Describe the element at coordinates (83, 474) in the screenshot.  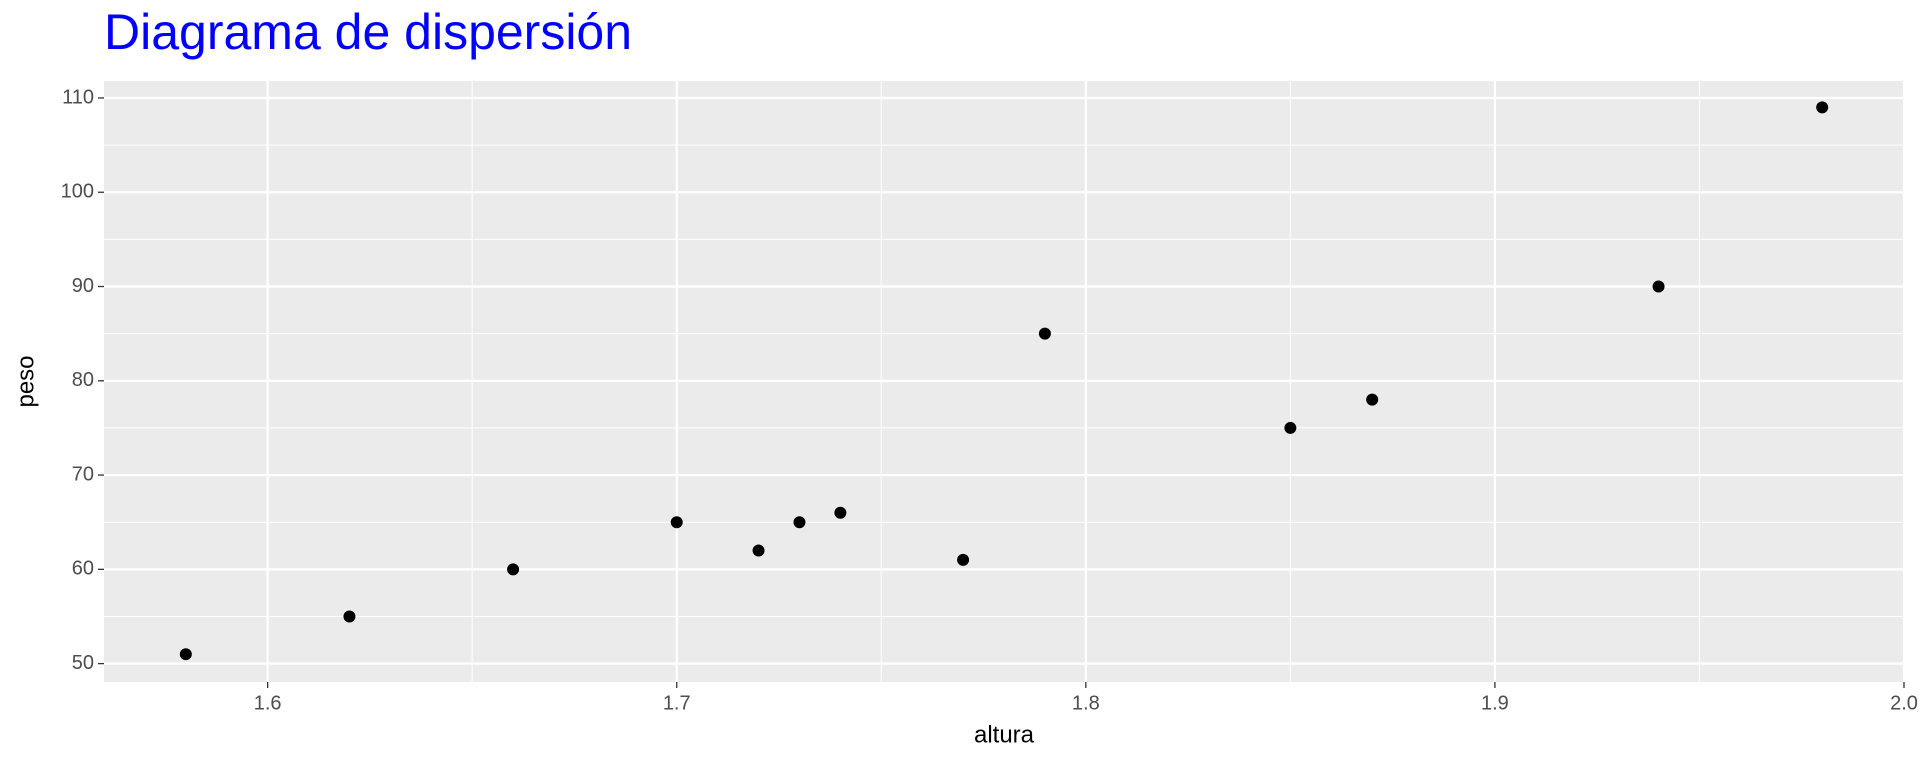
I see `y-tick-label: 70` at that location.